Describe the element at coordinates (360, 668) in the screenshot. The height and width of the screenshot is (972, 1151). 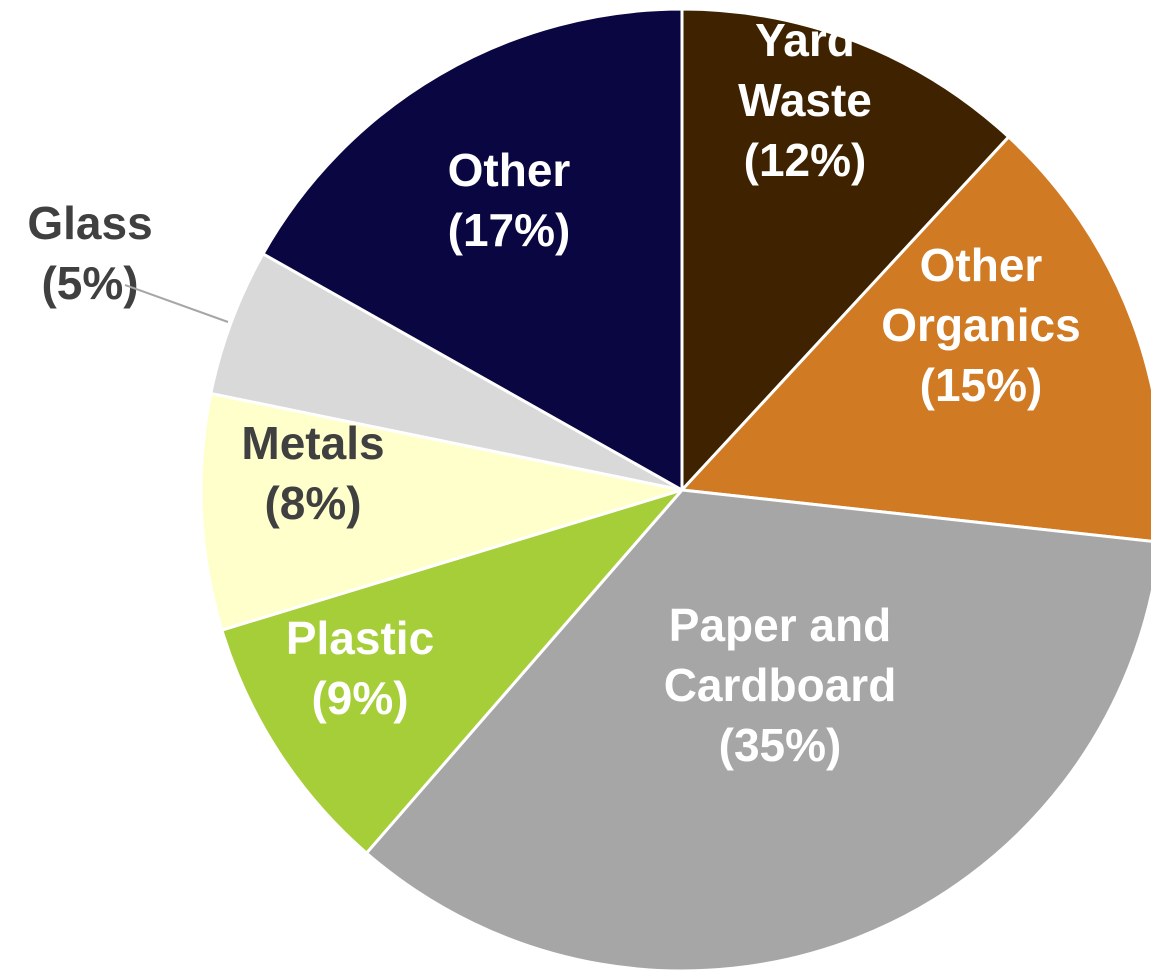
I see `pie-label-plastic: Plastic (9%)` at that location.